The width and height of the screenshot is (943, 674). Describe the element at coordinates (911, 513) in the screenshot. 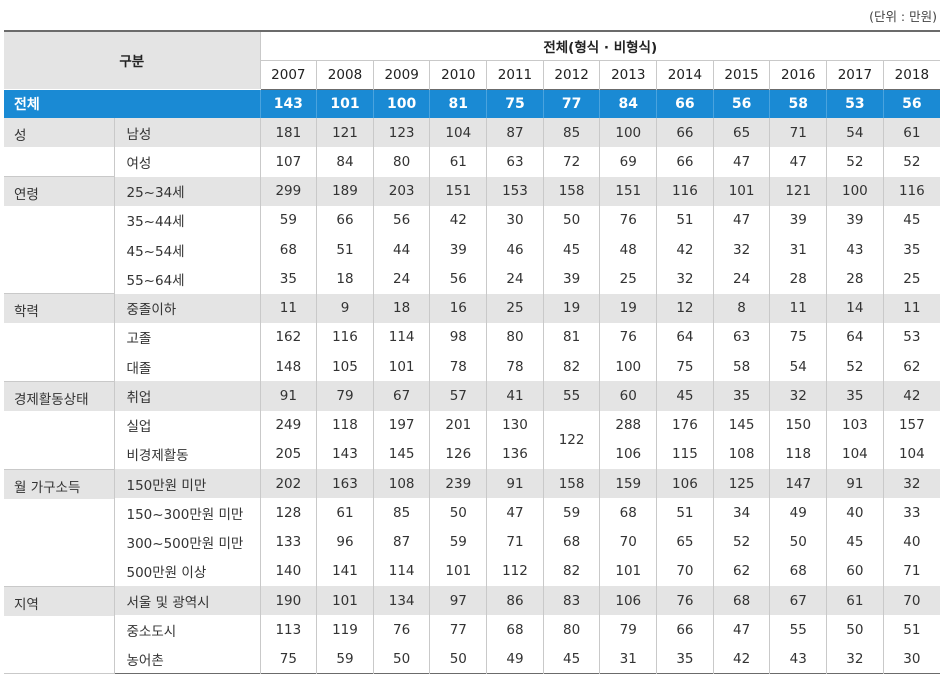

I see `table-cell: 33` at that location.